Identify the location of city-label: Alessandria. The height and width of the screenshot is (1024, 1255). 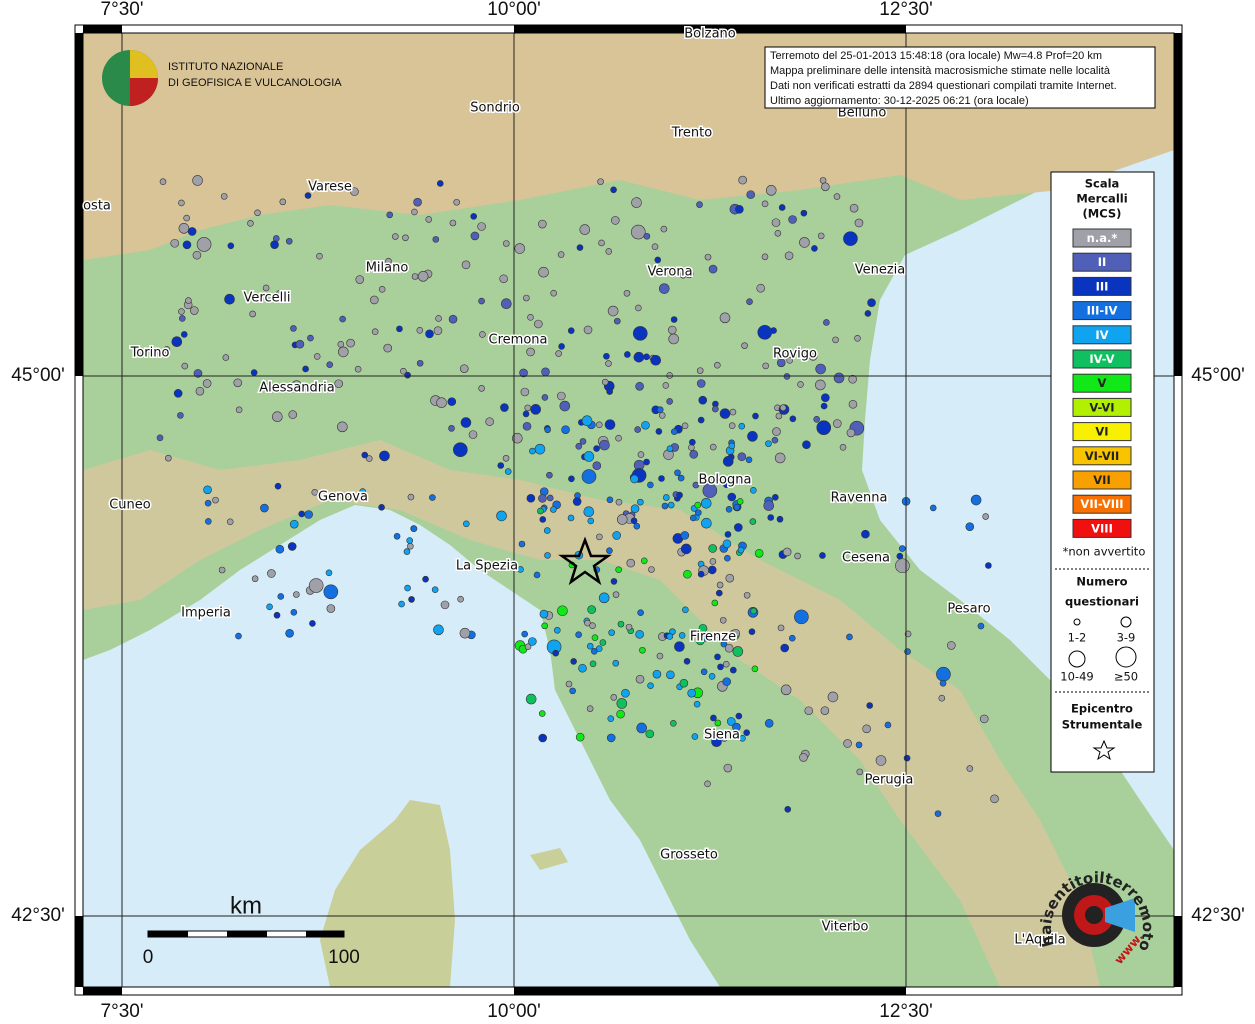
(296, 388).